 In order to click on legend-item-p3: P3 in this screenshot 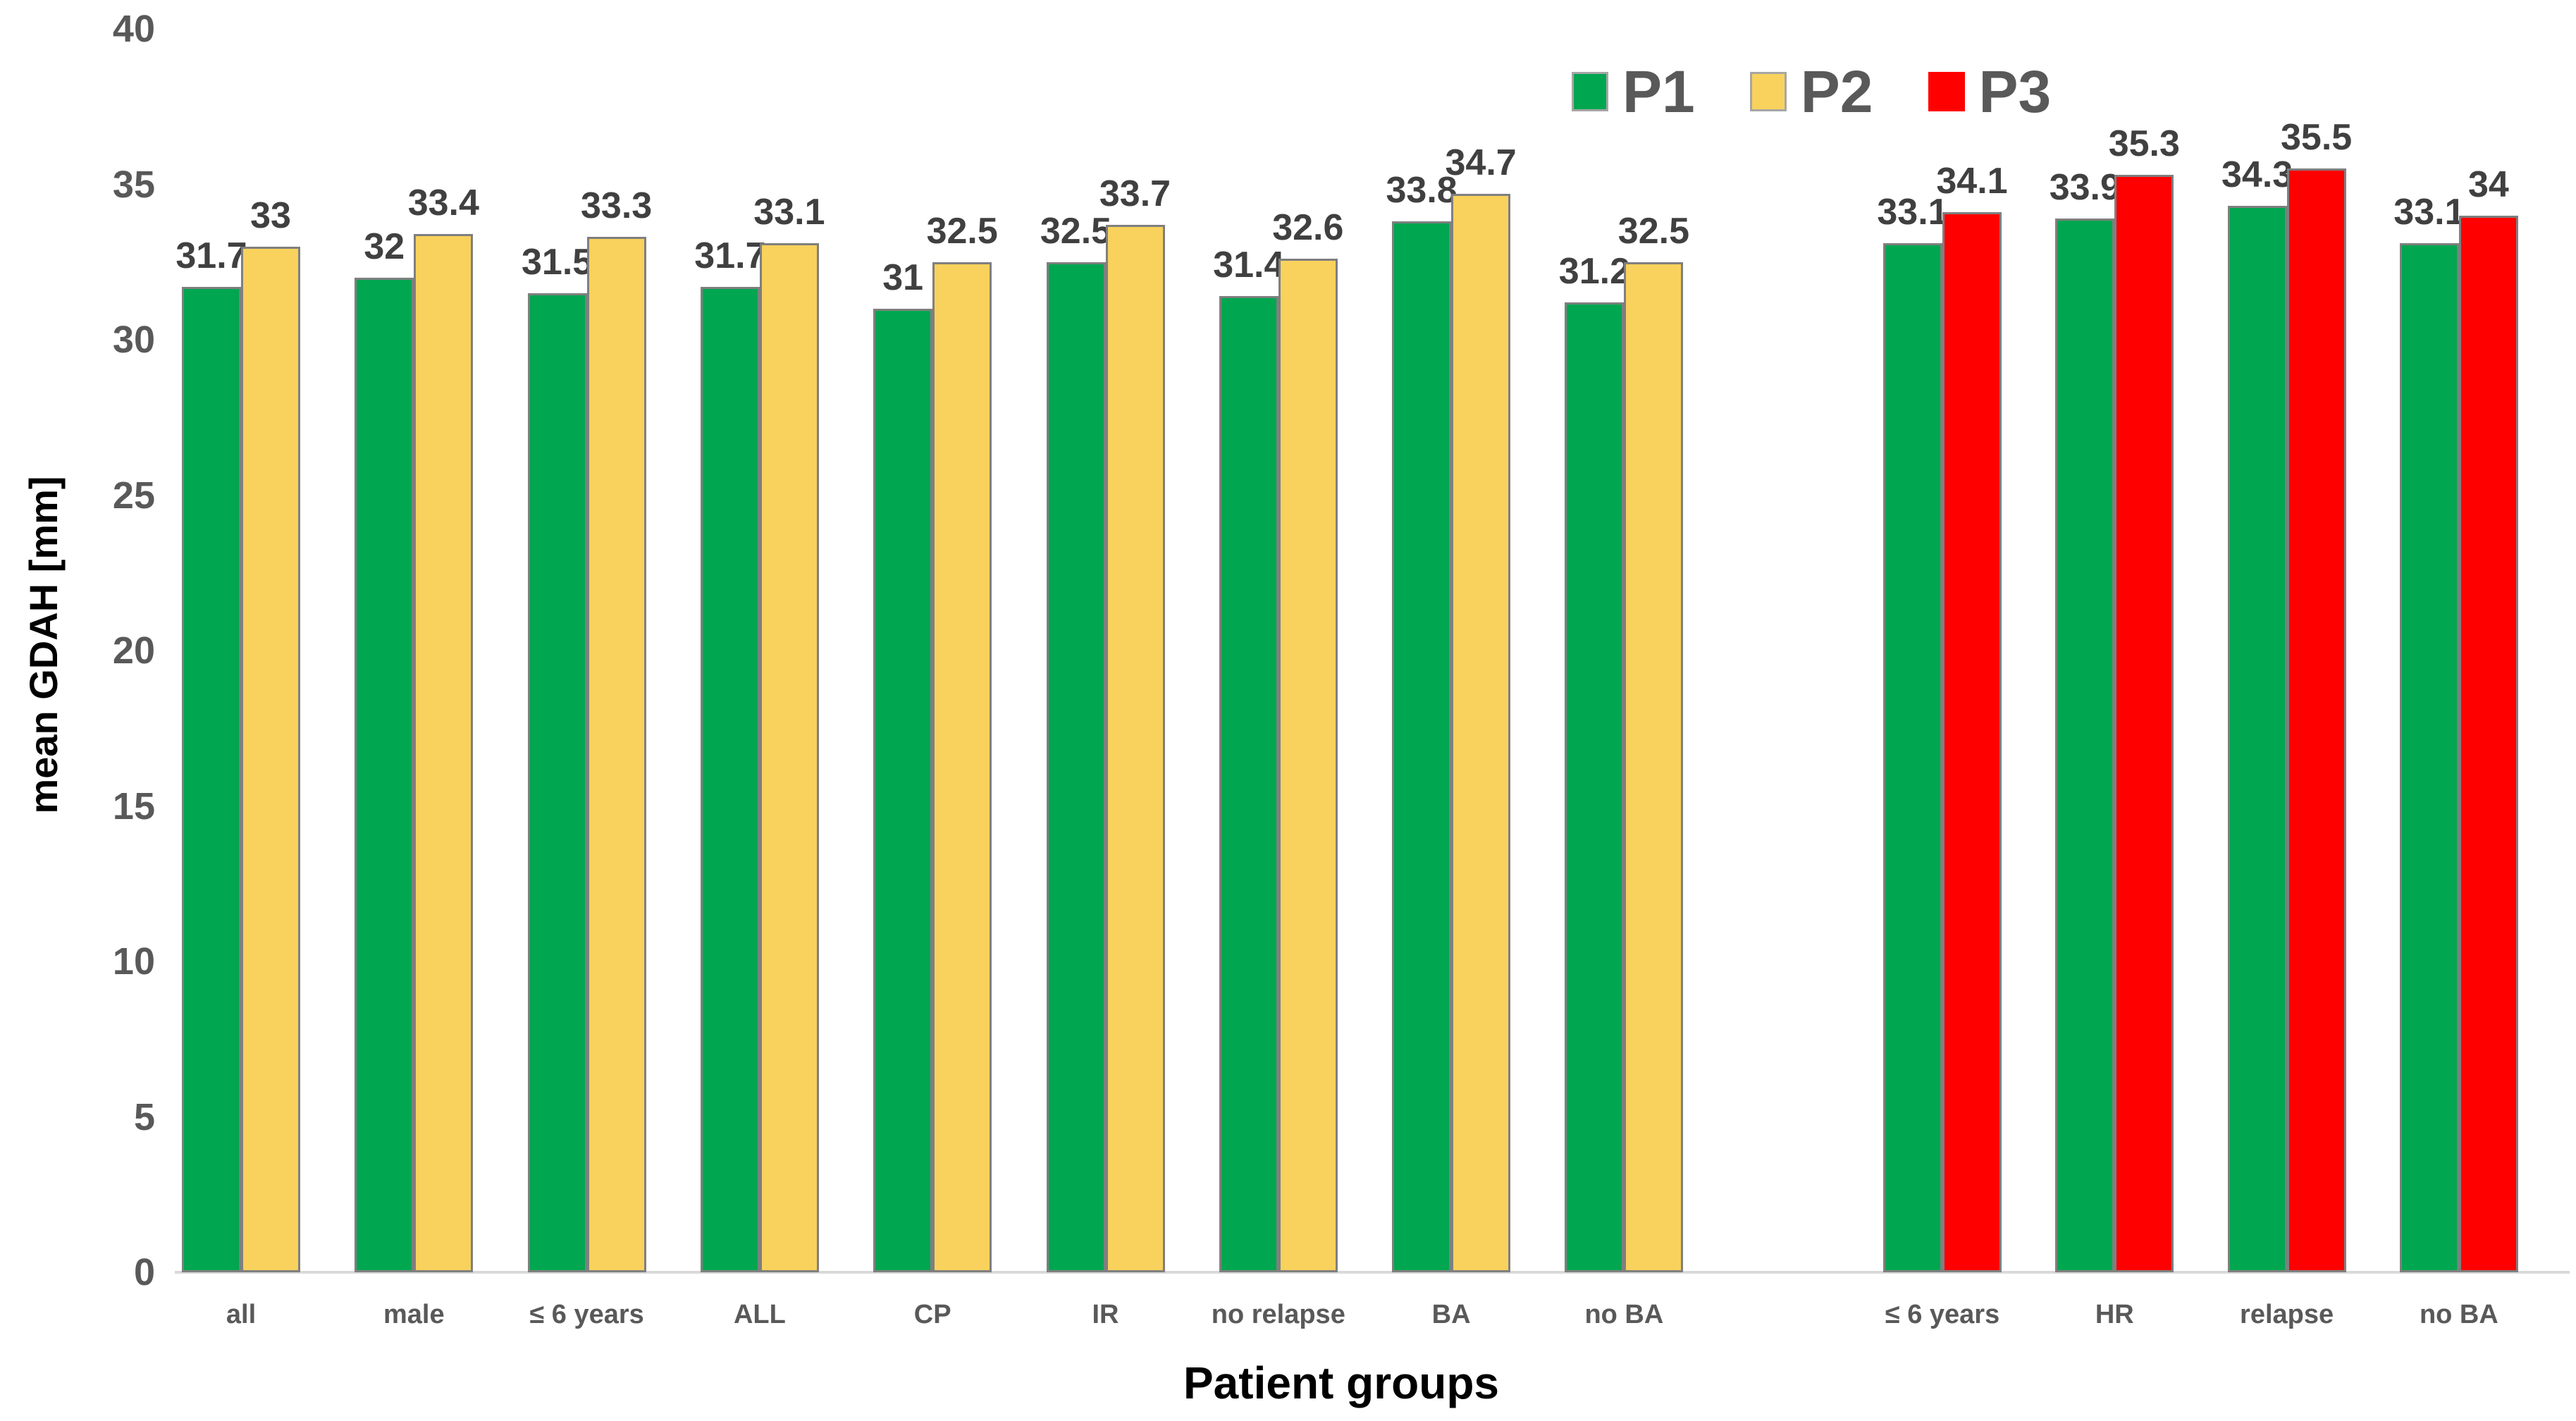, I will do `click(1990, 92)`.